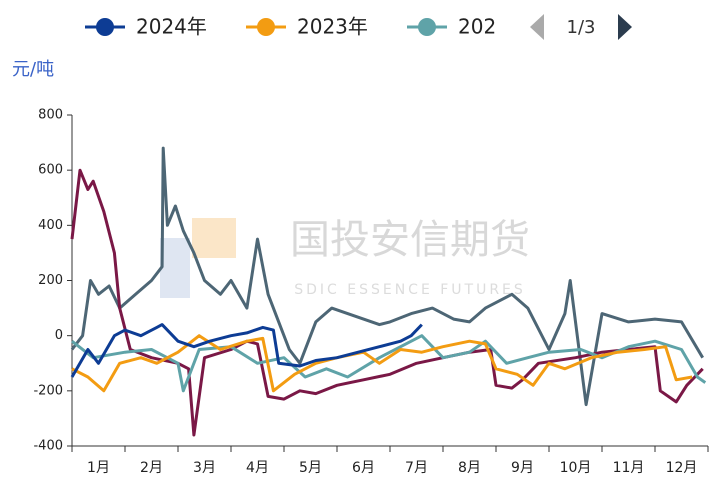 This screenshot has width=719, height=481. What do you see at coordinates (310, 468) in the screenshot?
I see `x-tick-label: 5月` at bounding box center [310, 468].